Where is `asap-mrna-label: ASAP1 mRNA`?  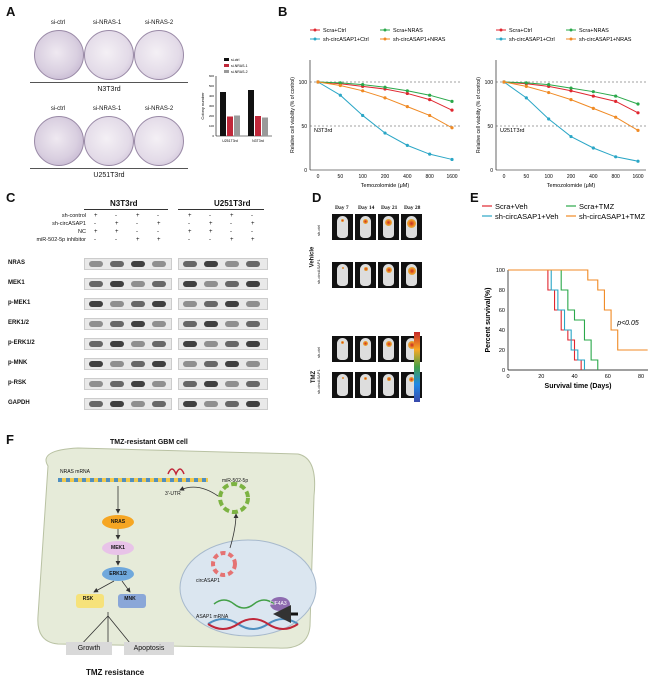 asap-mrna-label: ASAP1 mRNA is located at coordinates (212, 617).